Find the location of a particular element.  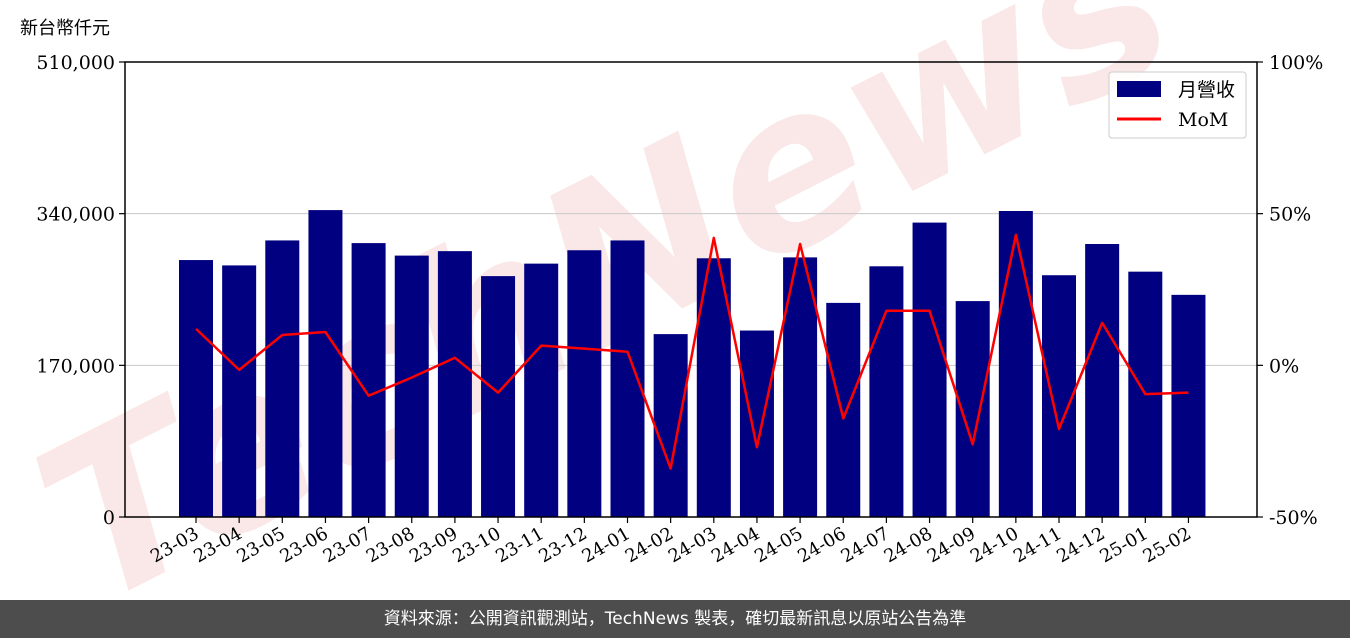

legend-line-label: MoM is located at coordinates (1203, 120).